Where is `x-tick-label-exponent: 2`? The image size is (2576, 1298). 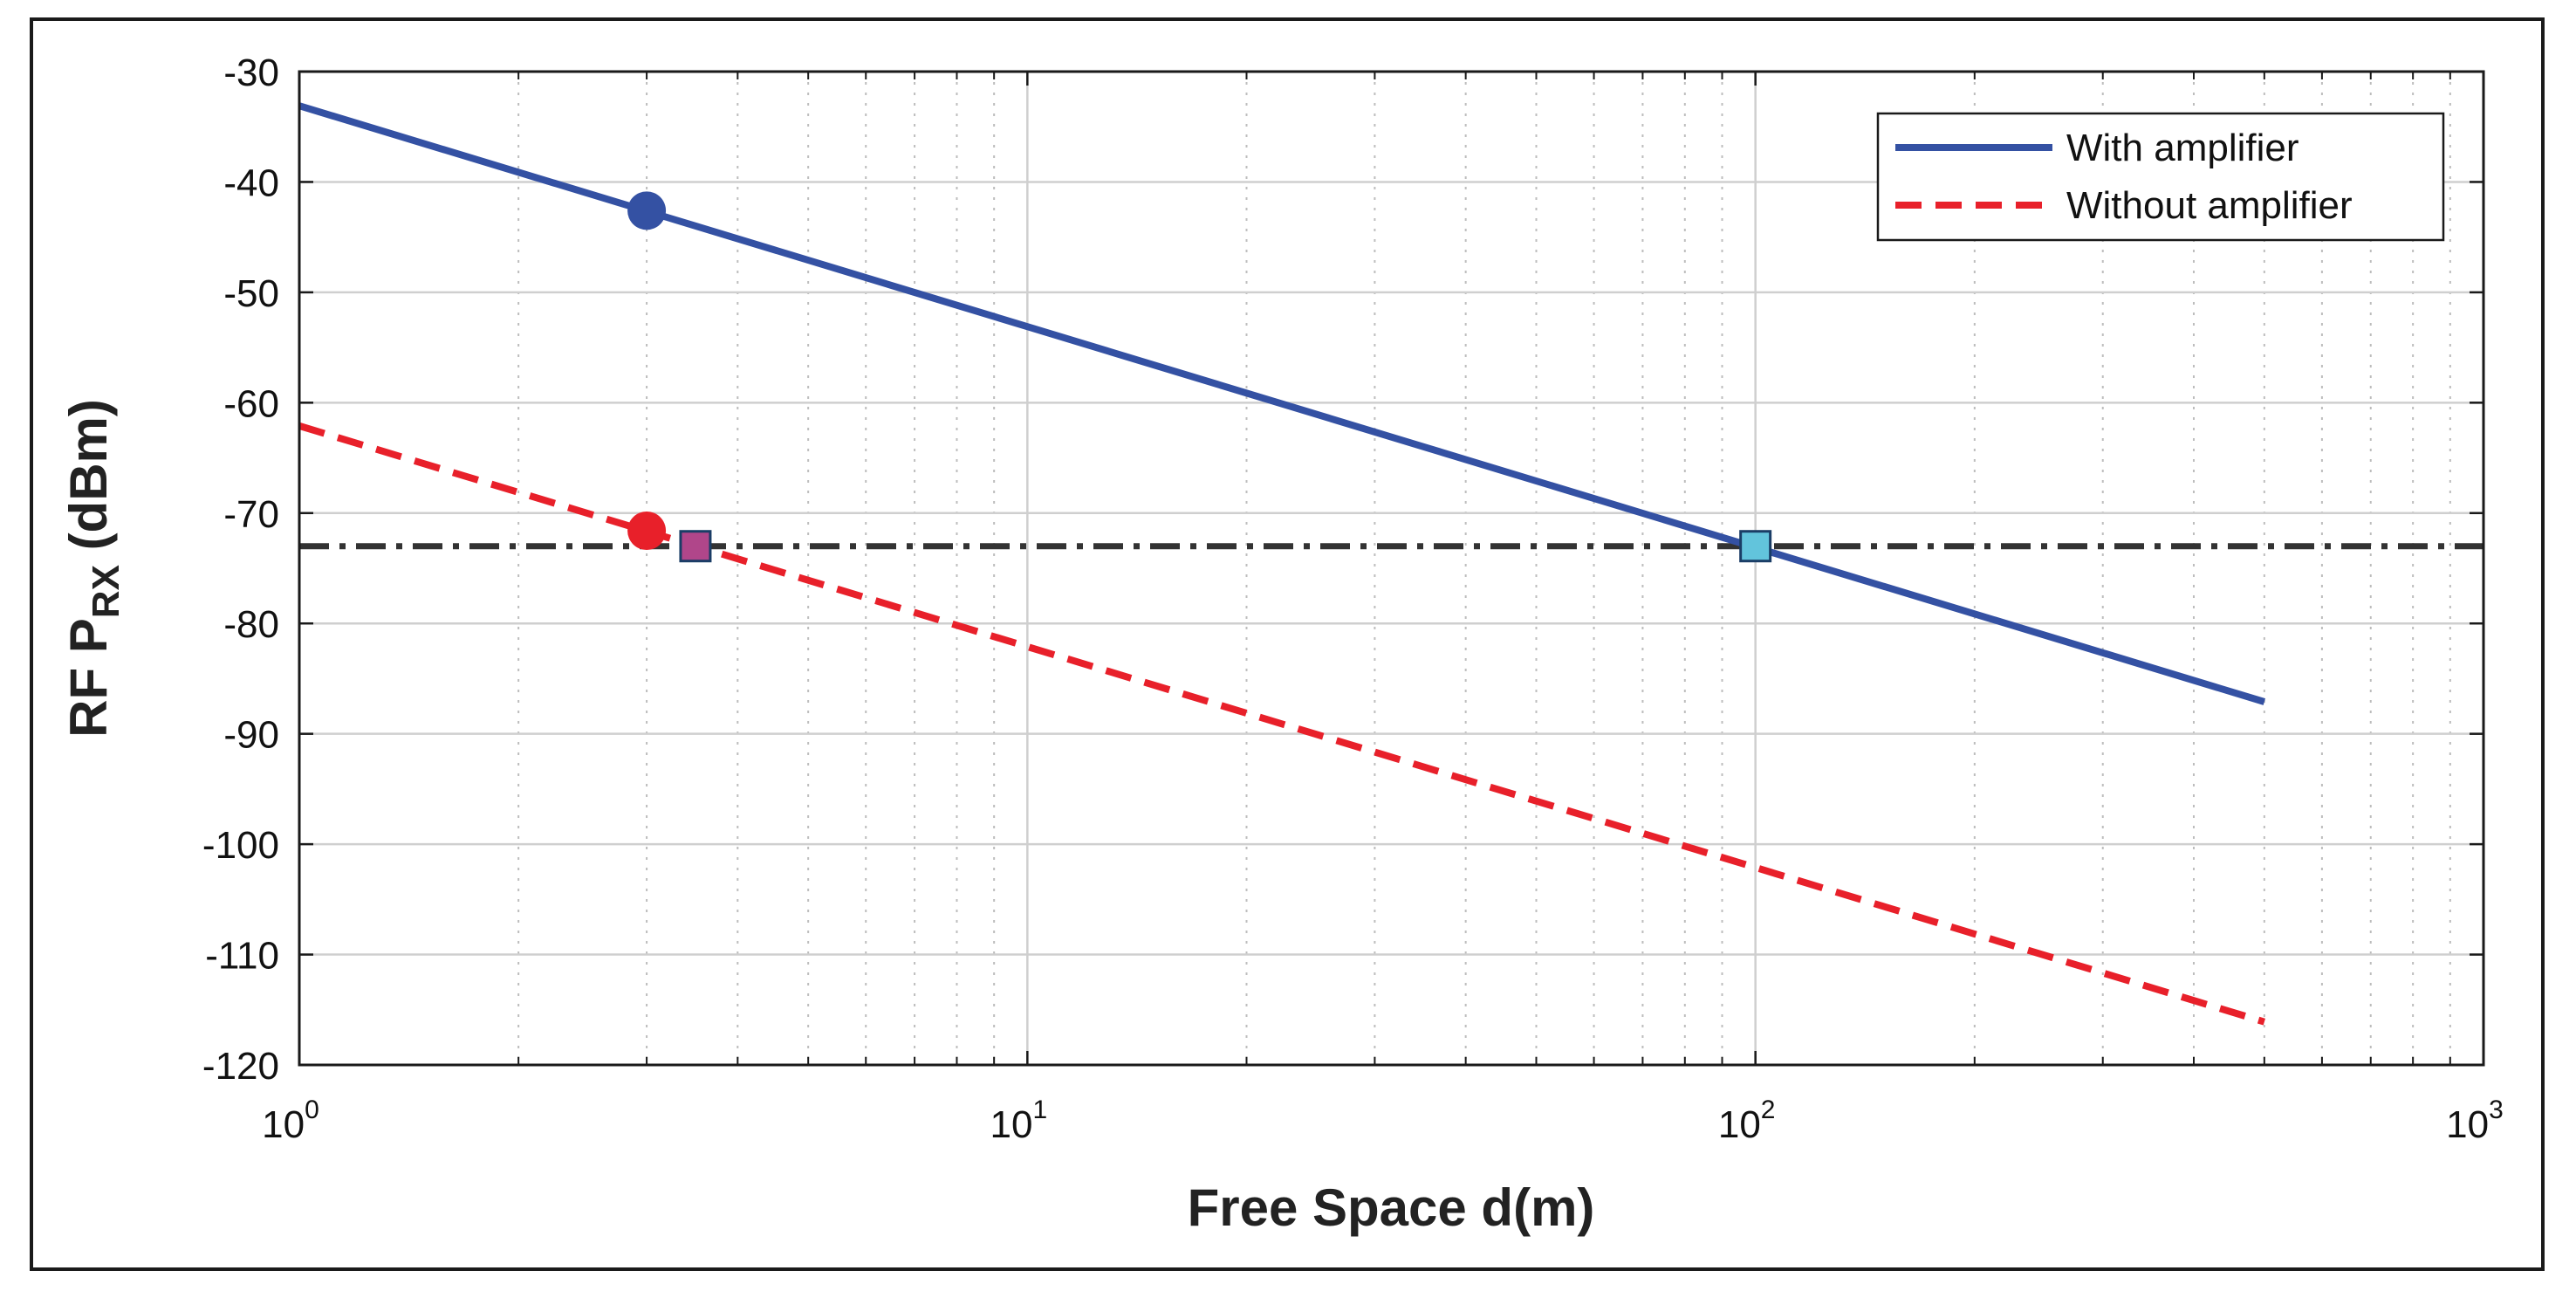
x-tick-label-exponent: 2 is located at coordinates (1768, 1109).